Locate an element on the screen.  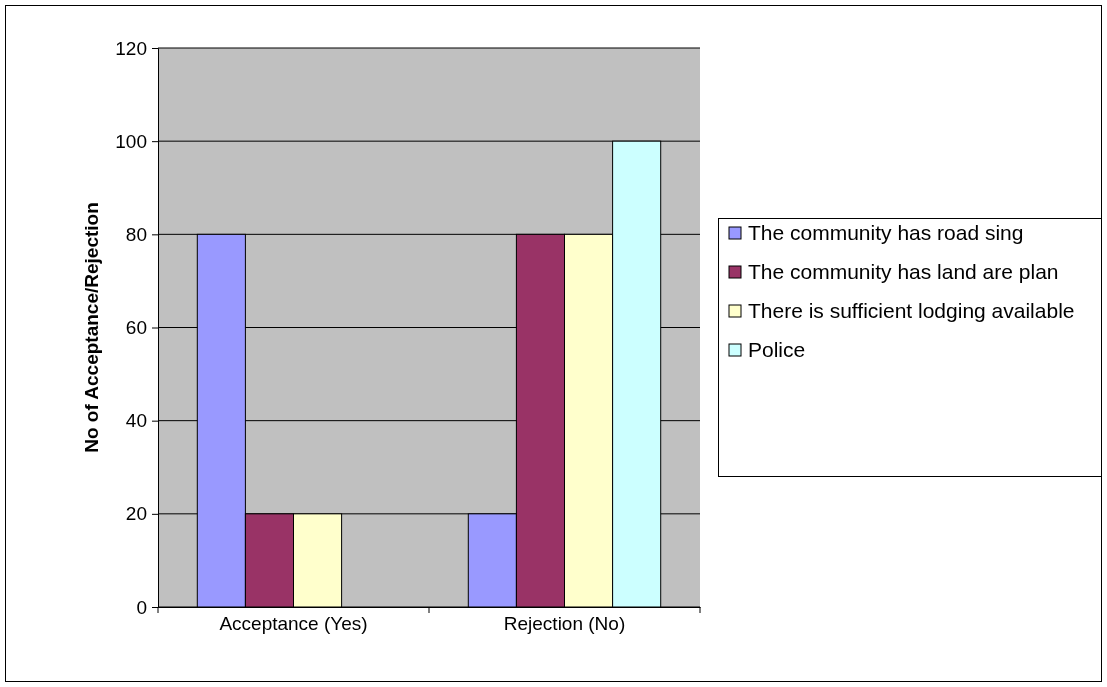
legend-label: There is sufficient lodging available is located at coordinates (911, 310).